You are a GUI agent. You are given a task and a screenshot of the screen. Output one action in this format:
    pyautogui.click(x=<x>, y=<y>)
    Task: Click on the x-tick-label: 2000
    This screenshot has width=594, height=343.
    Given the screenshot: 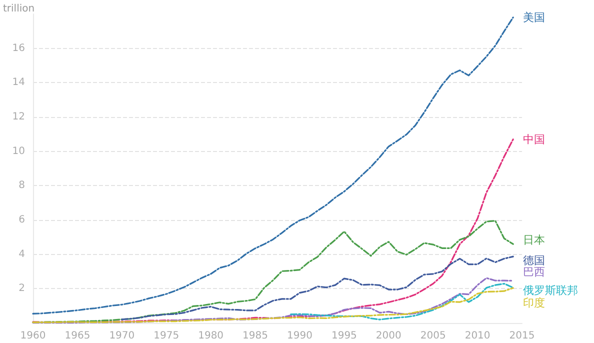 What is the action you would take?
    pyautogui.click(x=389, y=336)
    